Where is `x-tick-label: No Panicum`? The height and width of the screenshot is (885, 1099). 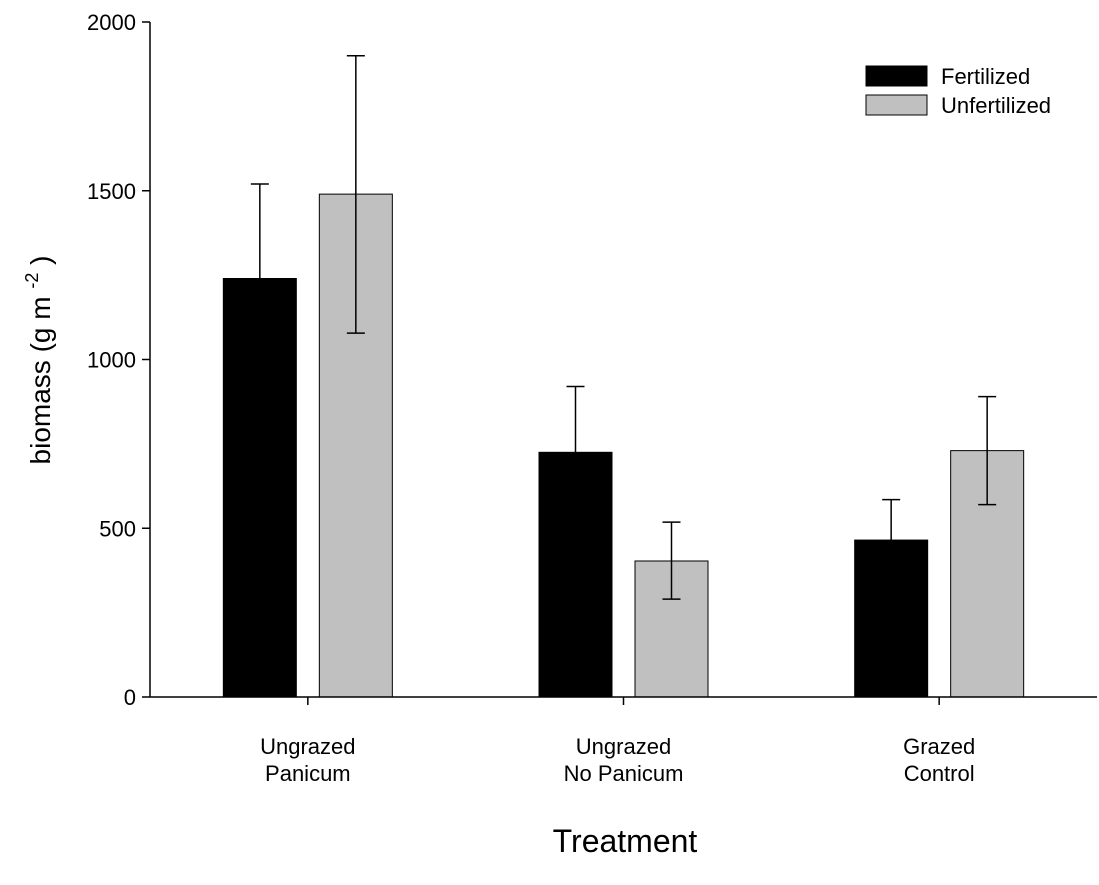 x-tick-label: No Panicum is located at coordinates (624, 773).